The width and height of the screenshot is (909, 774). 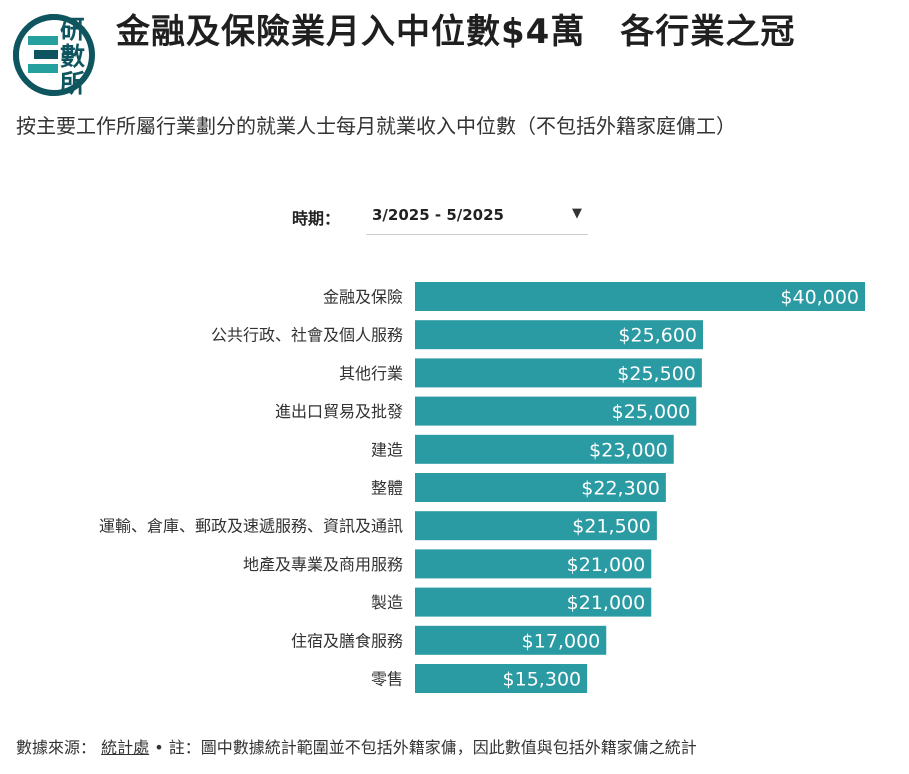 What do you see at coordinates (371, 373) in the screenshot?
I see `category-label-3: 其他行業` at bounding box center [371, 373].